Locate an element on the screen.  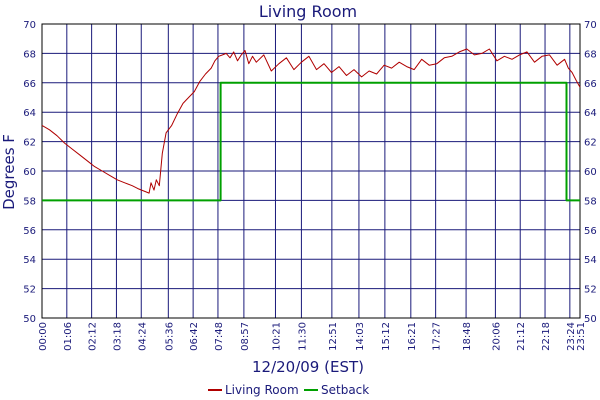
y-tick-label-right: 68 is located at coordinates (590, 54).